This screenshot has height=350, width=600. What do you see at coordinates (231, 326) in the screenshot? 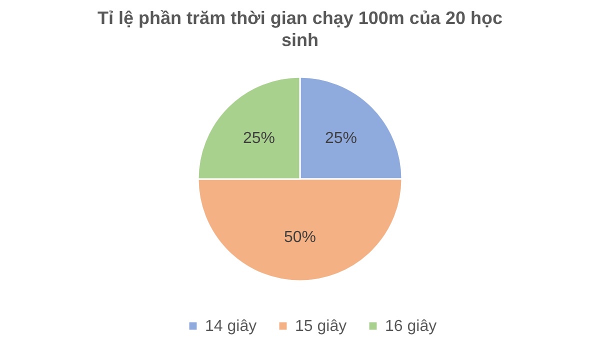
I see `legend-label: 14 giây` at bounding box center [231, 326].